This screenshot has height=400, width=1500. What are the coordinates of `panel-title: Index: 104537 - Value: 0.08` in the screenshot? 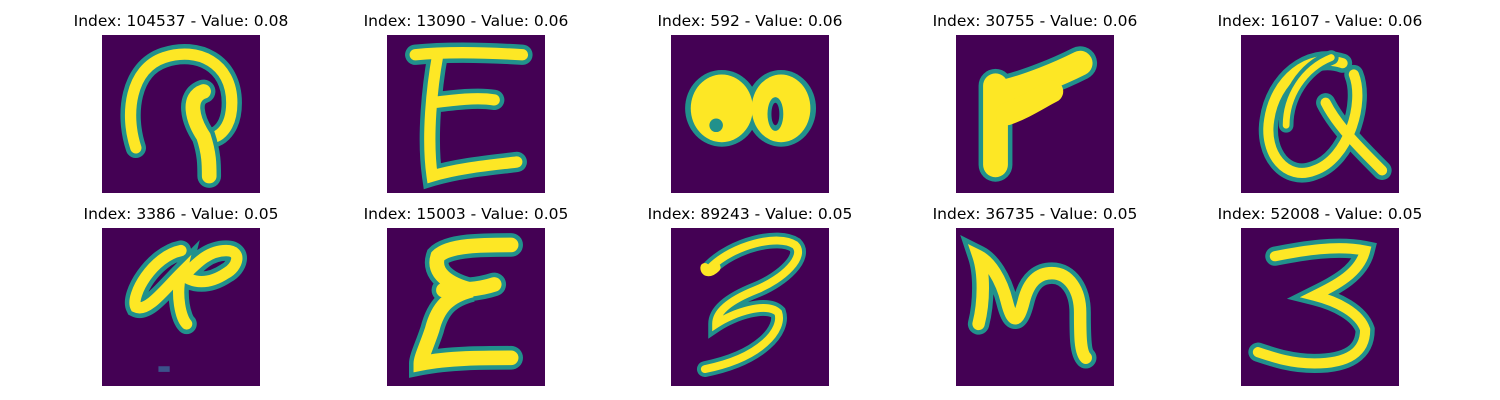 It's located at (181, 21).